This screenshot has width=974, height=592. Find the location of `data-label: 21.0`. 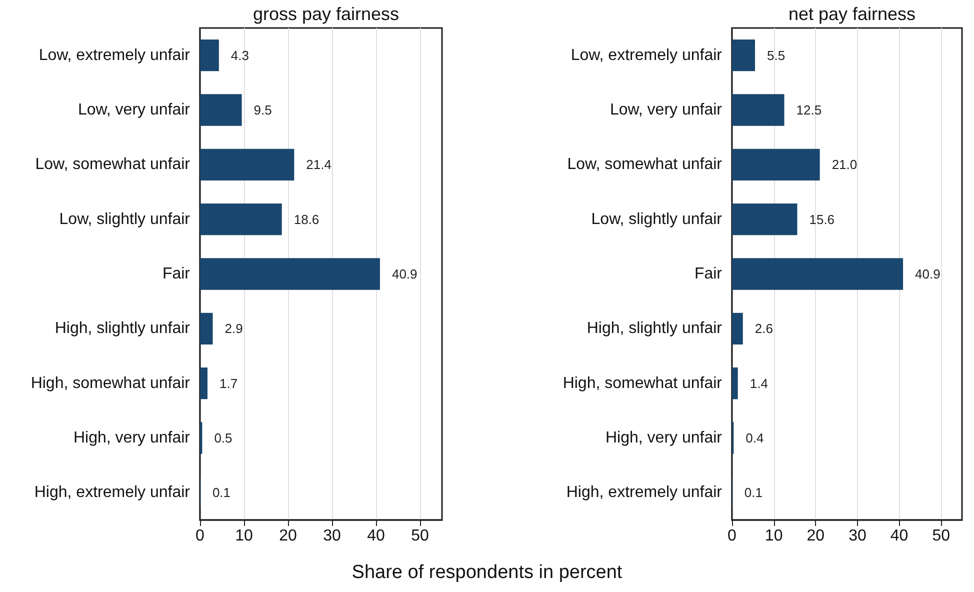

data-label: 21.0 is located at coordinates (845, 164).